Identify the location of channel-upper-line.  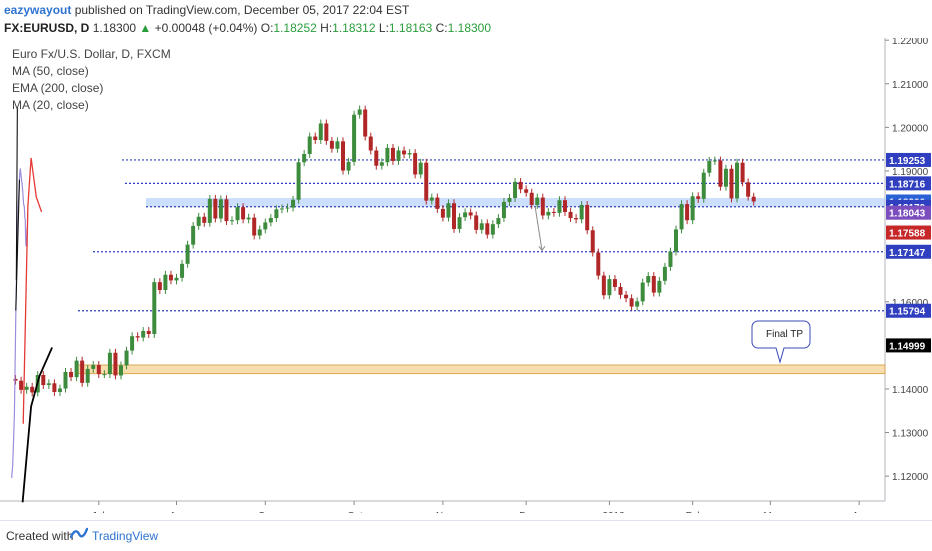
(16, 193).